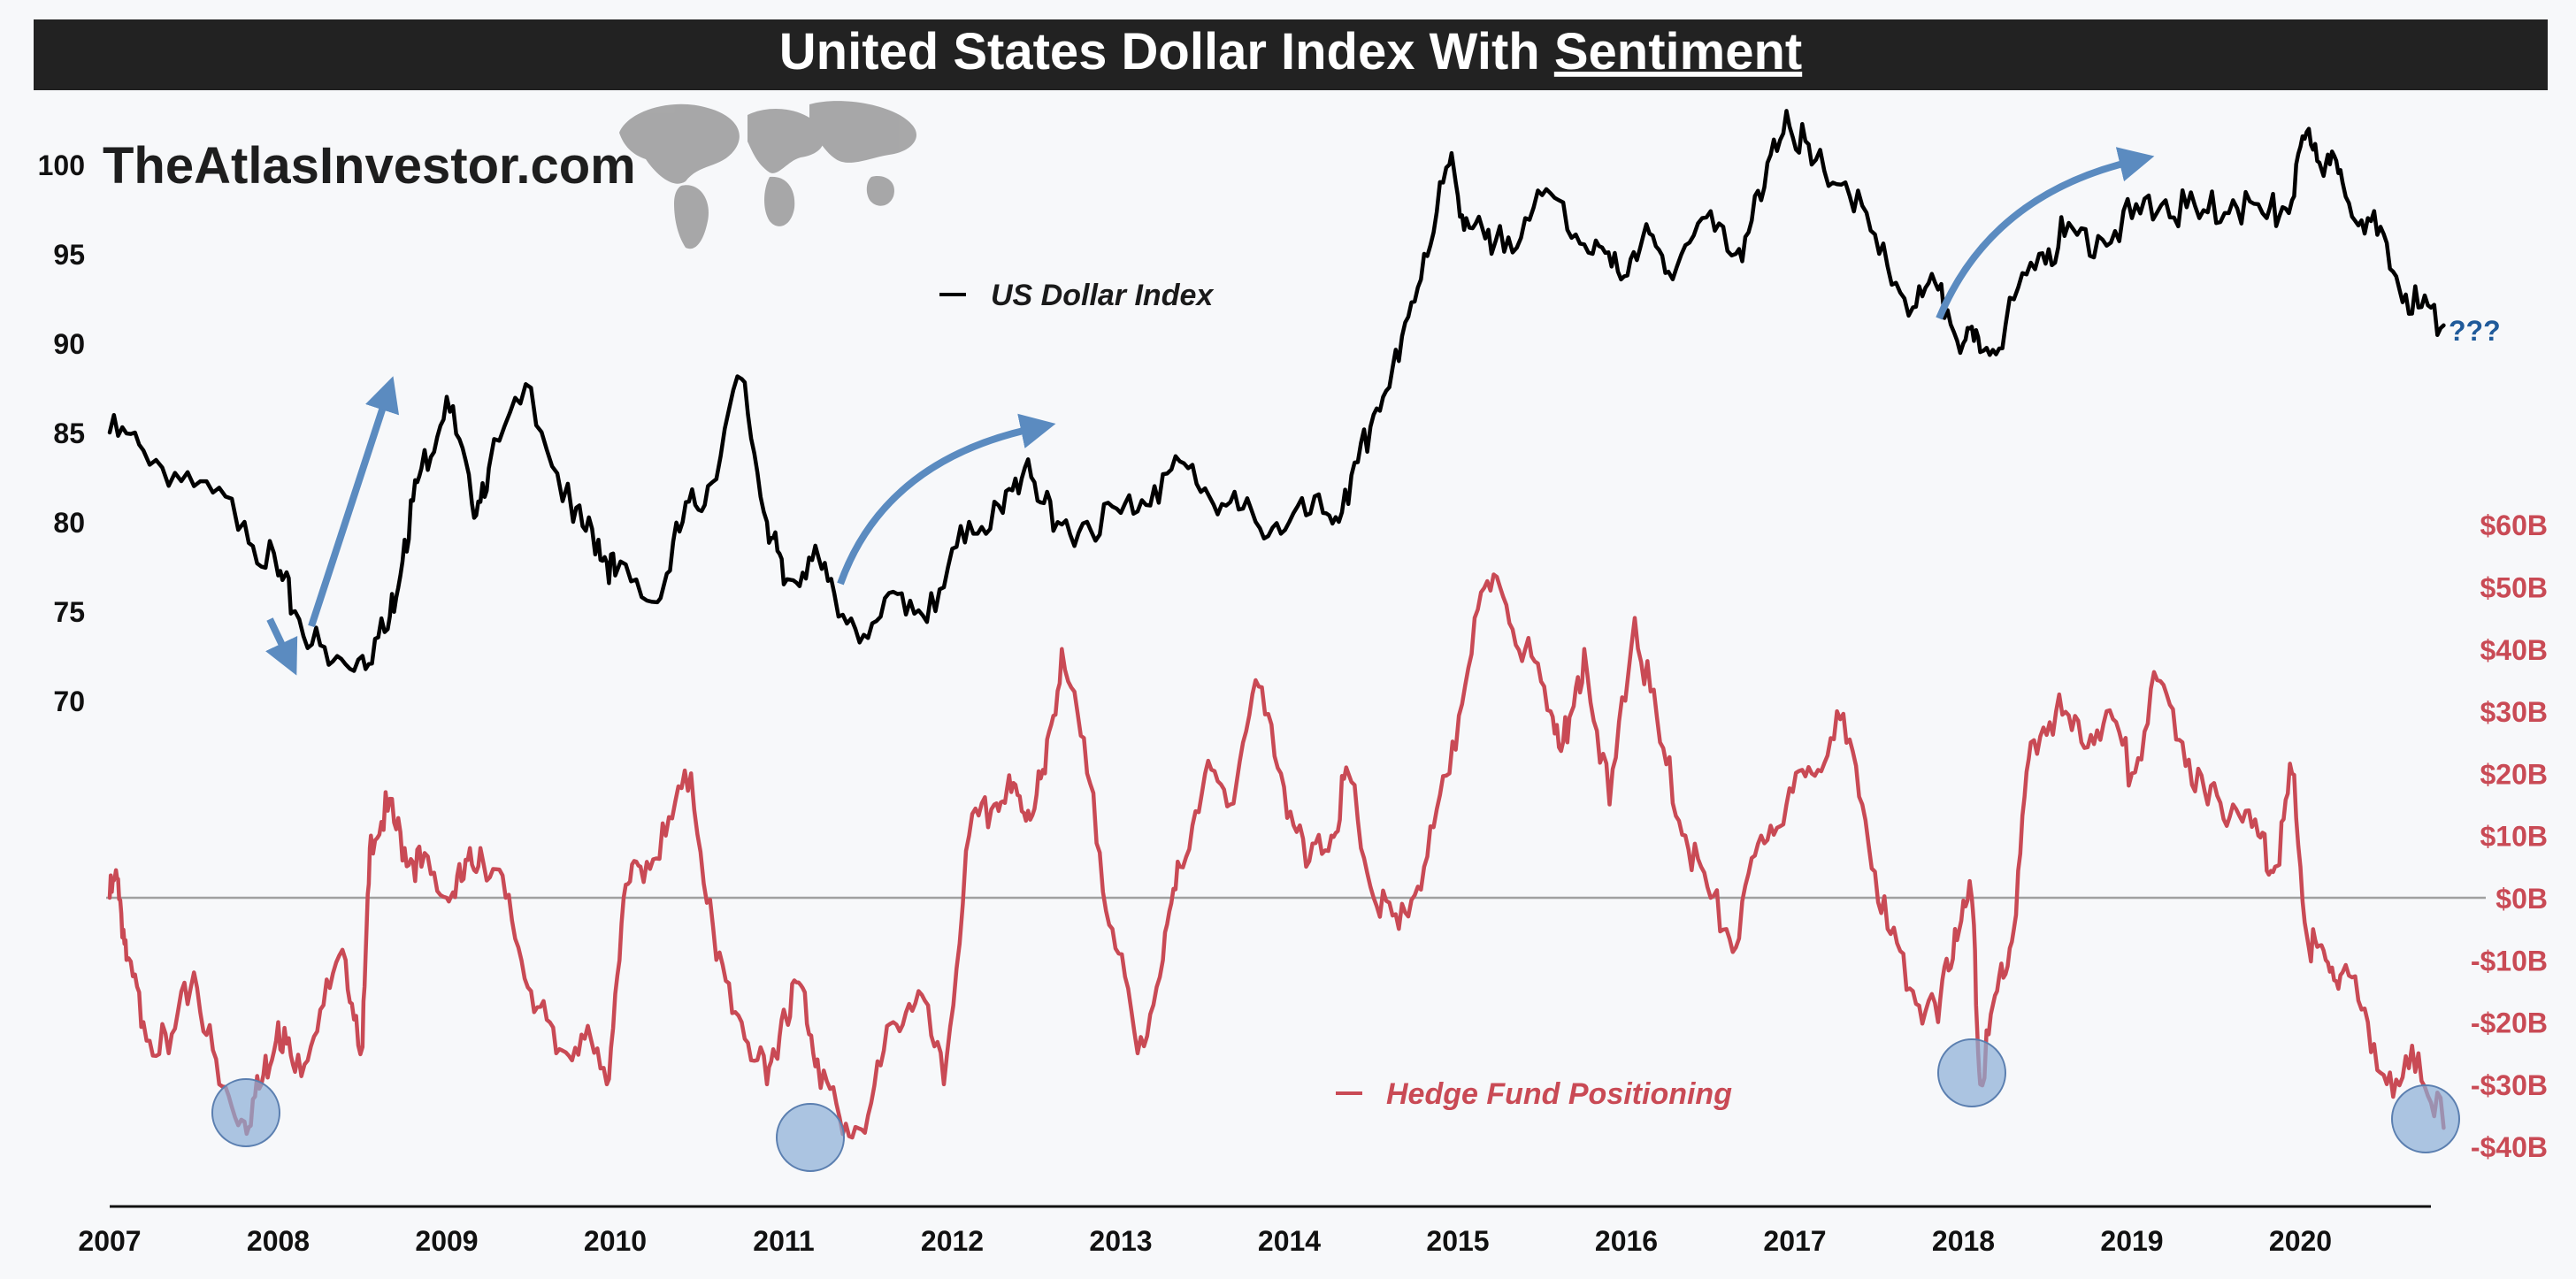 The image size is (2576, 1279). Describe the element at coordinates (109, 1241) in the screenshot. I see `x-tick-label: 2007` at that location.